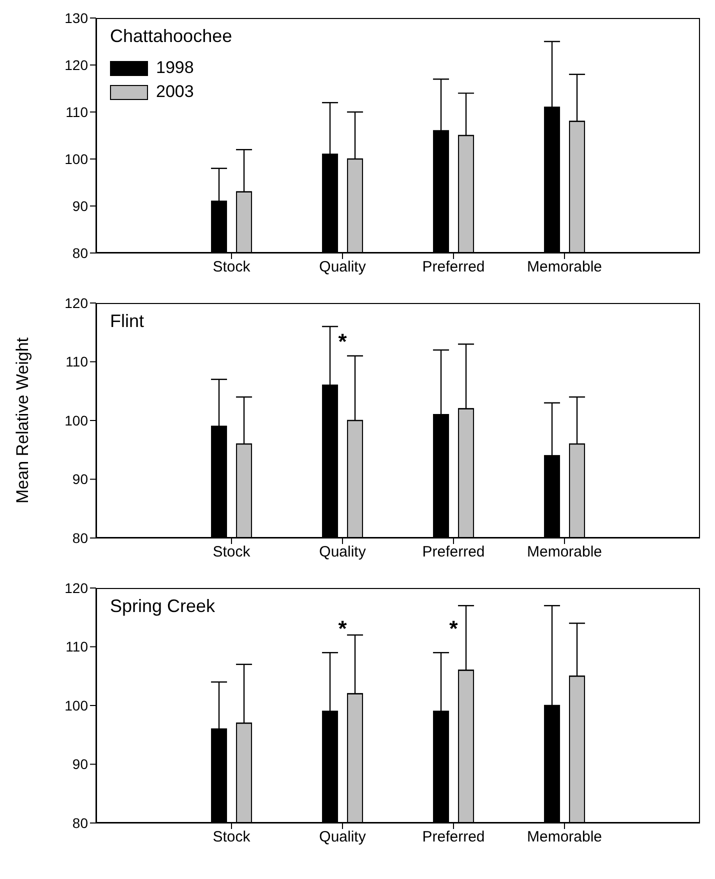 The width and height of the screenshot is (715, 879). Describe the element at coordinates (76, 18) in the screenshot. I see `y-tick-label: 130` at that location.